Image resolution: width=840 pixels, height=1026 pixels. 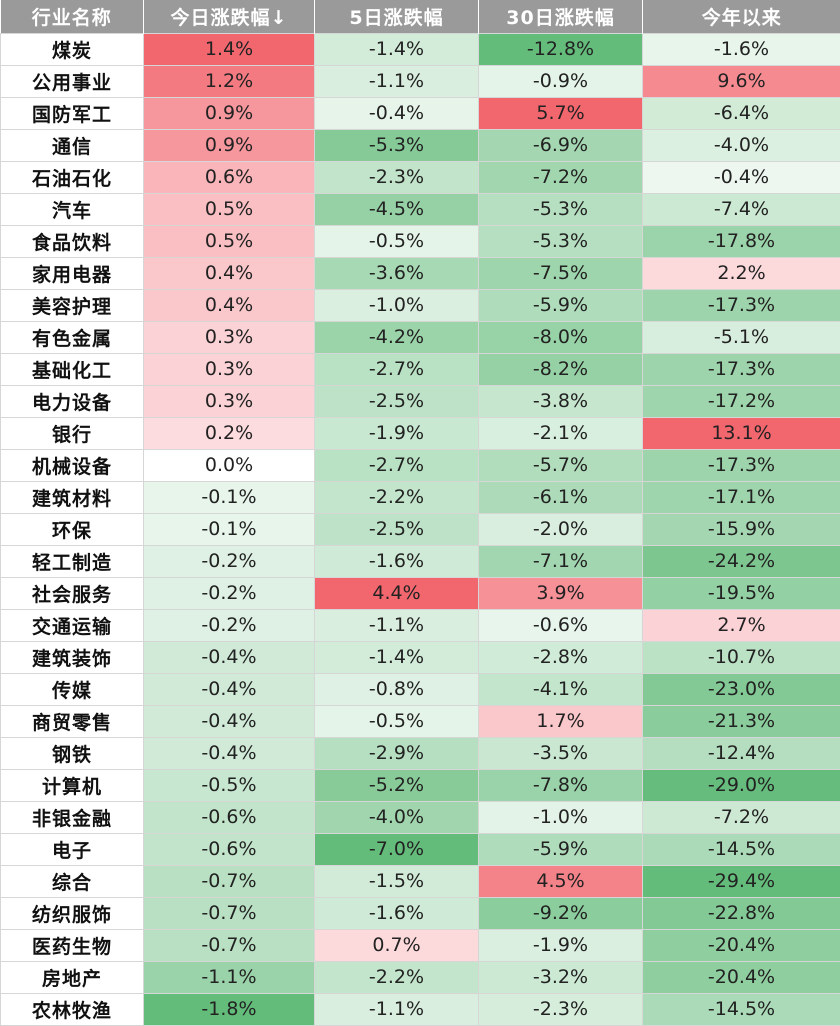 I want to click on thirty-day-change-cell: -5.9%, so click(x=561, y=305).